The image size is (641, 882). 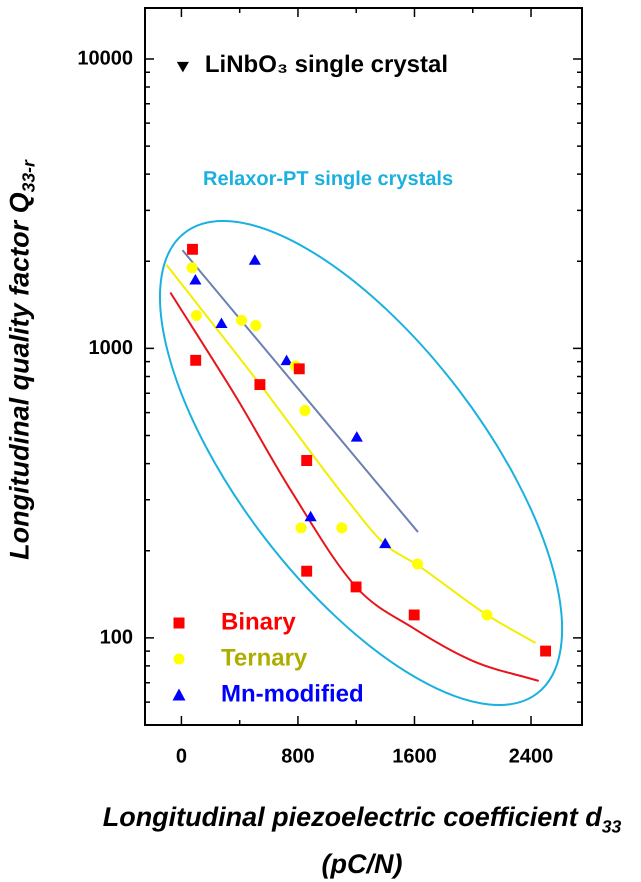 What do you see at coordinates (414, 757) in the screenshot?
I see `x-tick-label: 1600` at bounding box center [414, 757].